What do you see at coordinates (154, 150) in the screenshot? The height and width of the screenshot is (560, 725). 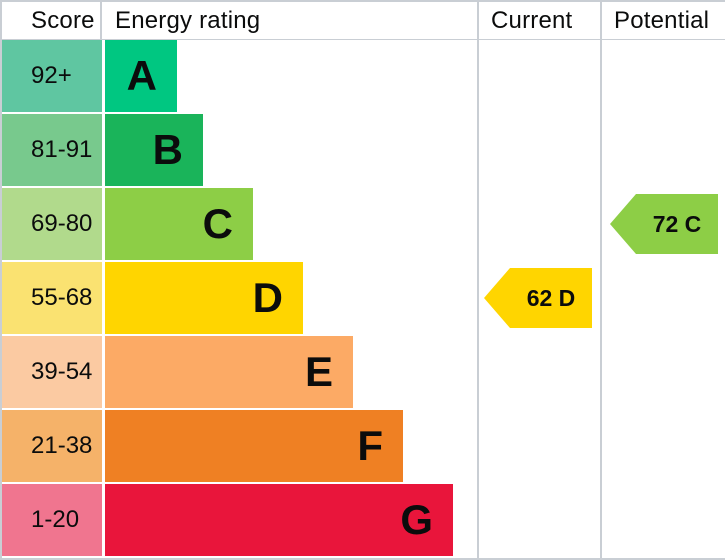 I see `band-bar-b: B` at bounding box center [154, 150].